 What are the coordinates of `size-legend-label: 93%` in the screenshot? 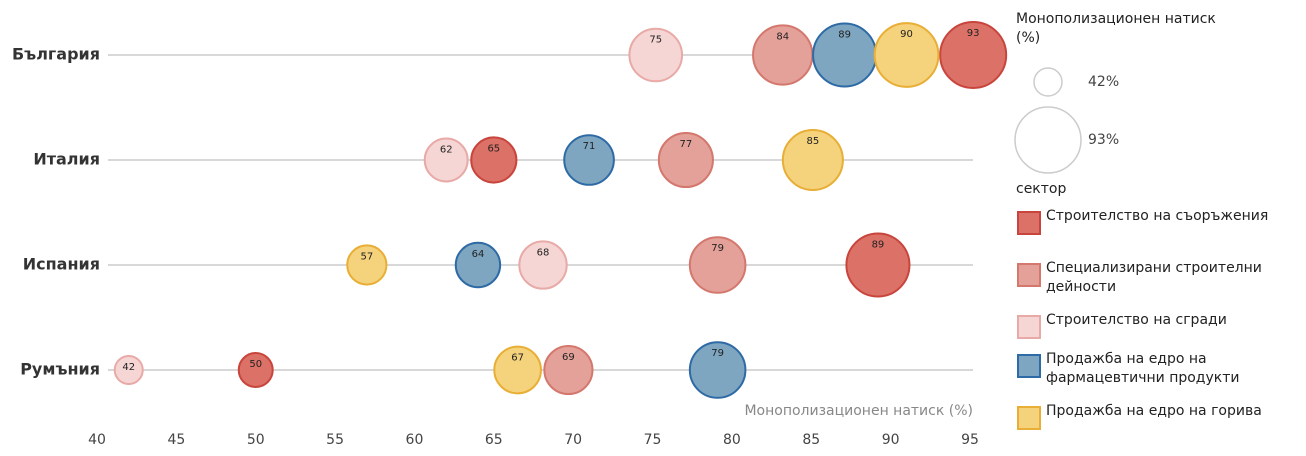 It's located at (1103, 140).